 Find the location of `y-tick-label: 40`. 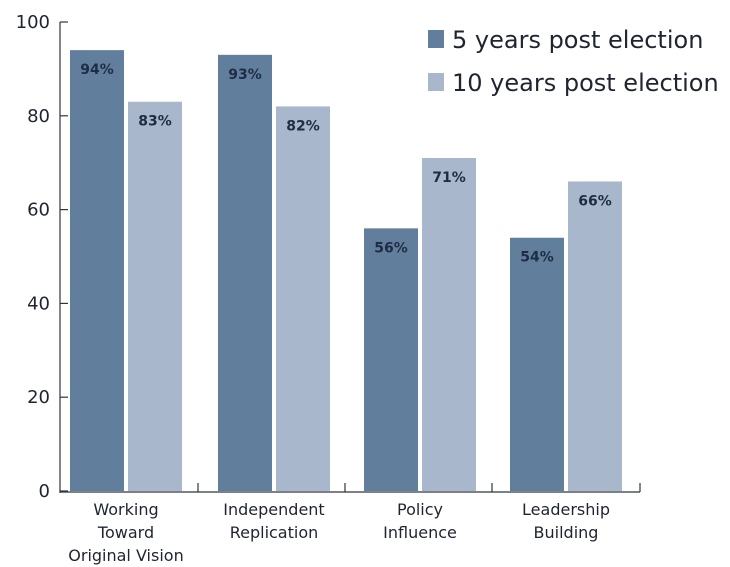

y-tick-label: 40 is located at coordinates (38, 303).